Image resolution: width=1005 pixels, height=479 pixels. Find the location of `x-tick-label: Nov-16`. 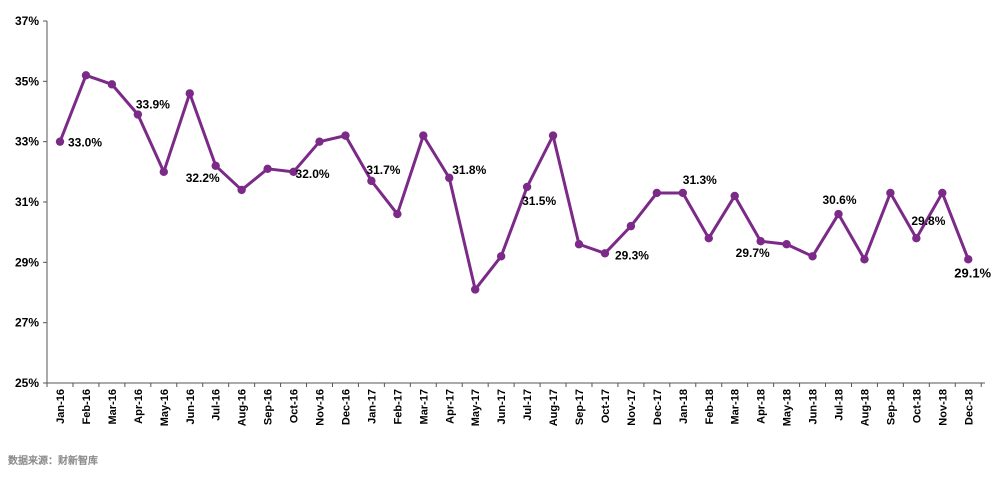

x-tick-label: Nov-16 is located at coordinates (321, 407).